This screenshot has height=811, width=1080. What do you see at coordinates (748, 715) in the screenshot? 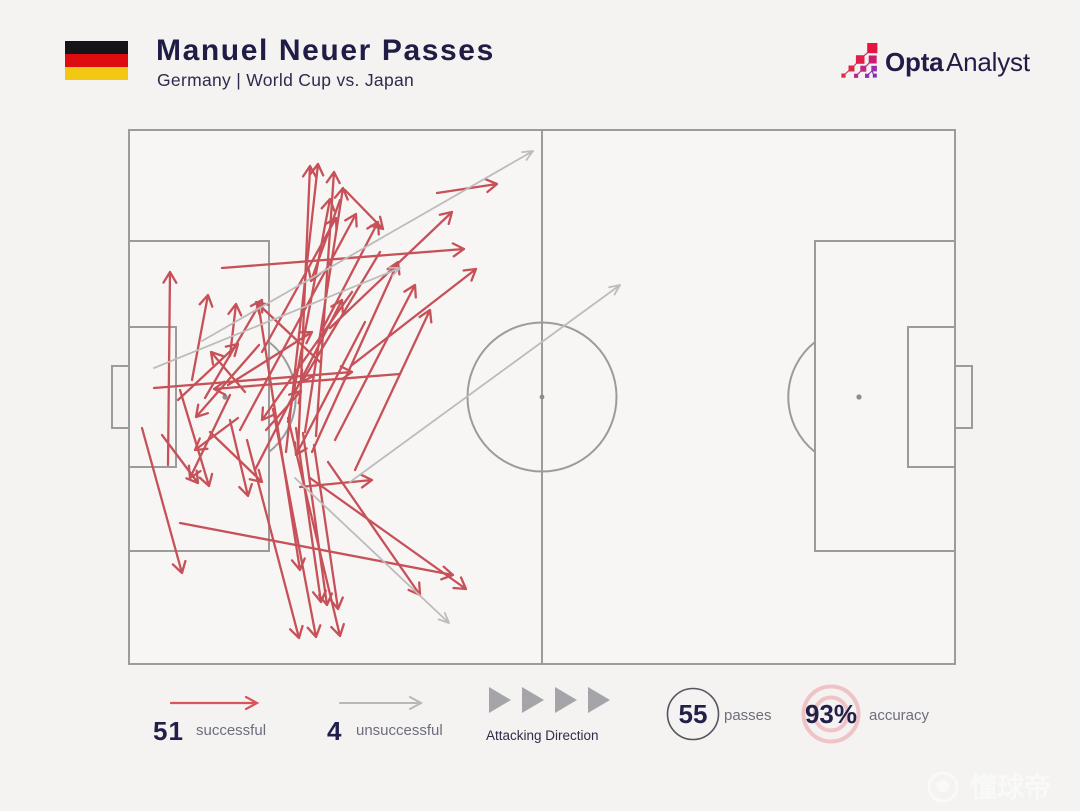
I see `svg-text: passes` at bounding box center [748, 715].